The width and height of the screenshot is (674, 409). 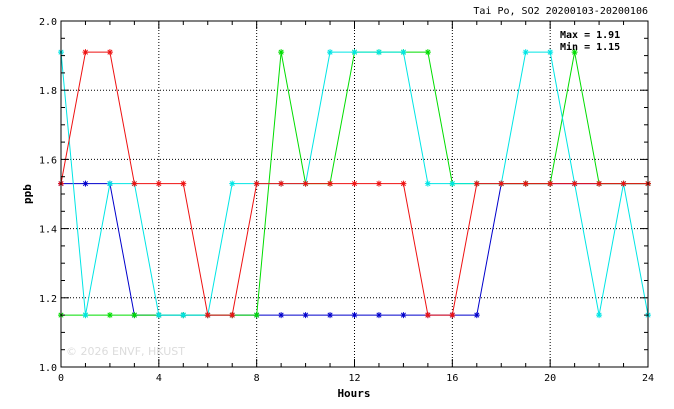 What do you see at coordinates (452, 378) in the screenshot?
I see `x-tick-label: 16` at bounding box center [452, 378].